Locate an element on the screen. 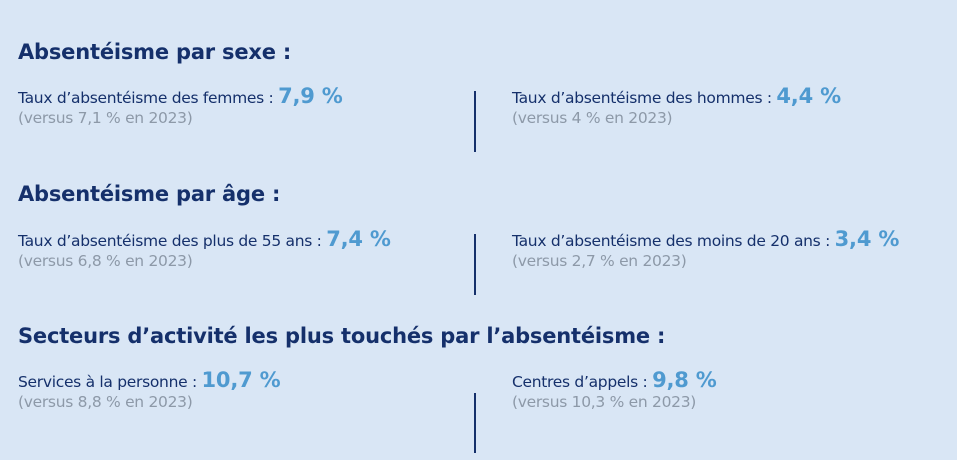  stat-femmes-label: Taux d’absentéisme des femmes : is located at coordinates (148, 98).